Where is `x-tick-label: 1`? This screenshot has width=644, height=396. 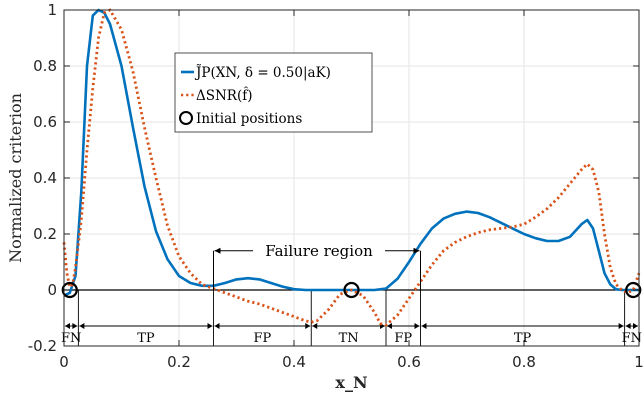 x-tick-label: 1 is located at coordinates (639, 362).